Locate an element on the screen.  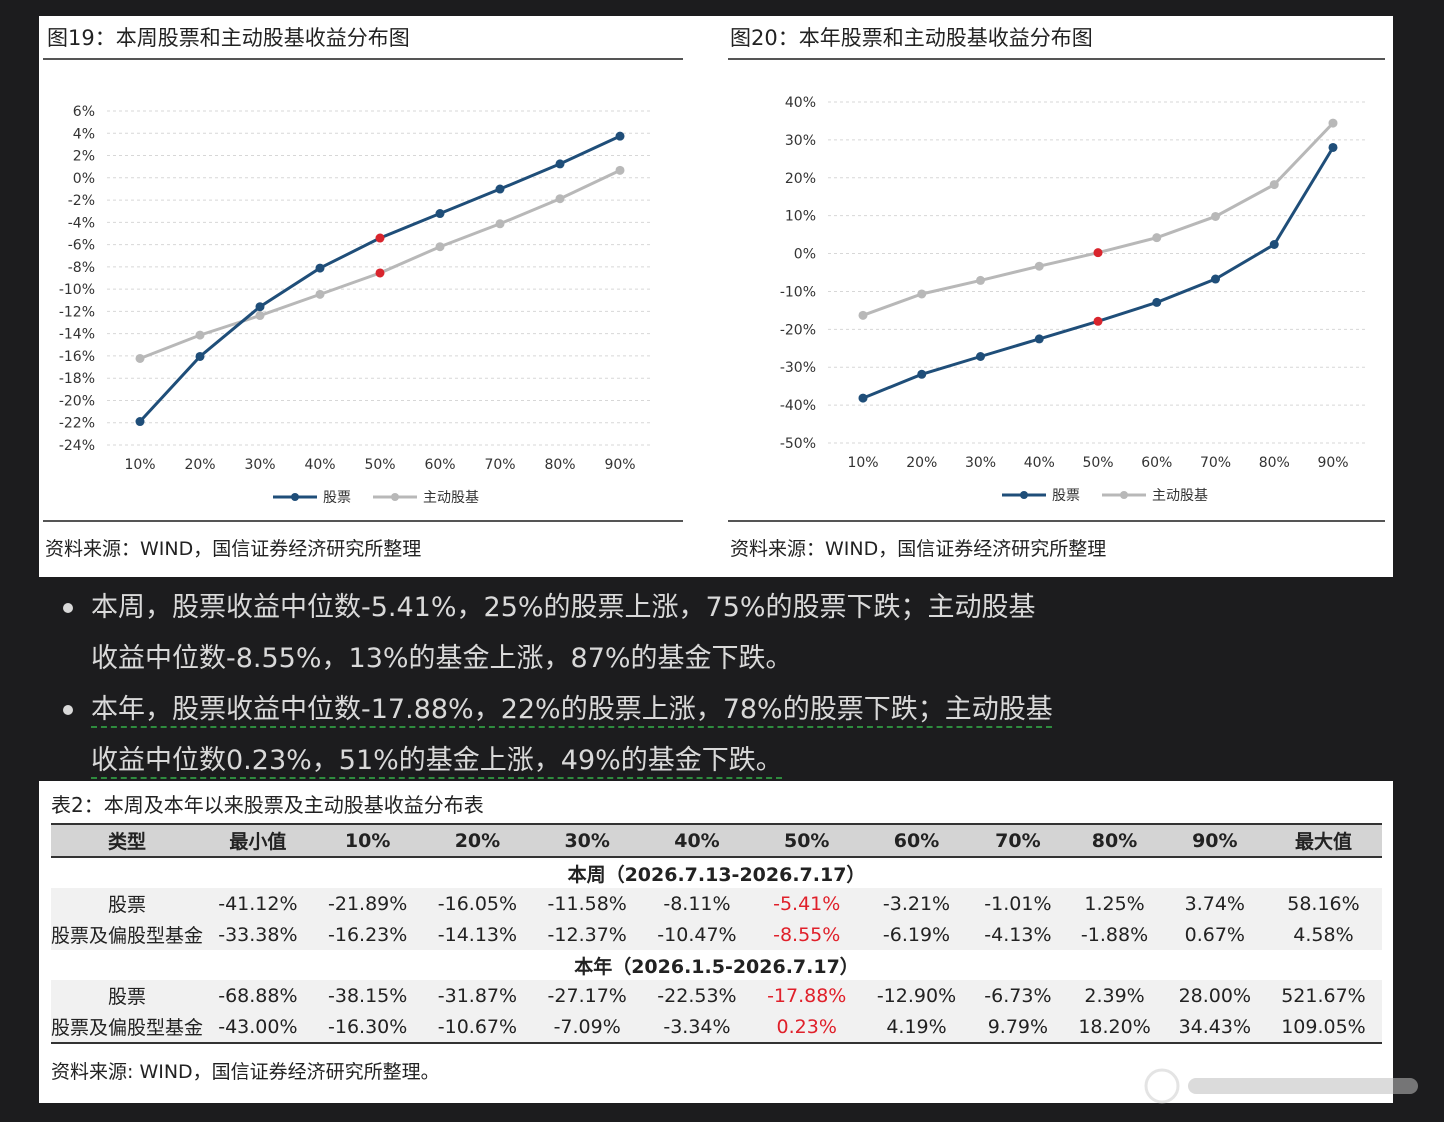
y-tick-label: -50% is located at coordinates (798, 444).